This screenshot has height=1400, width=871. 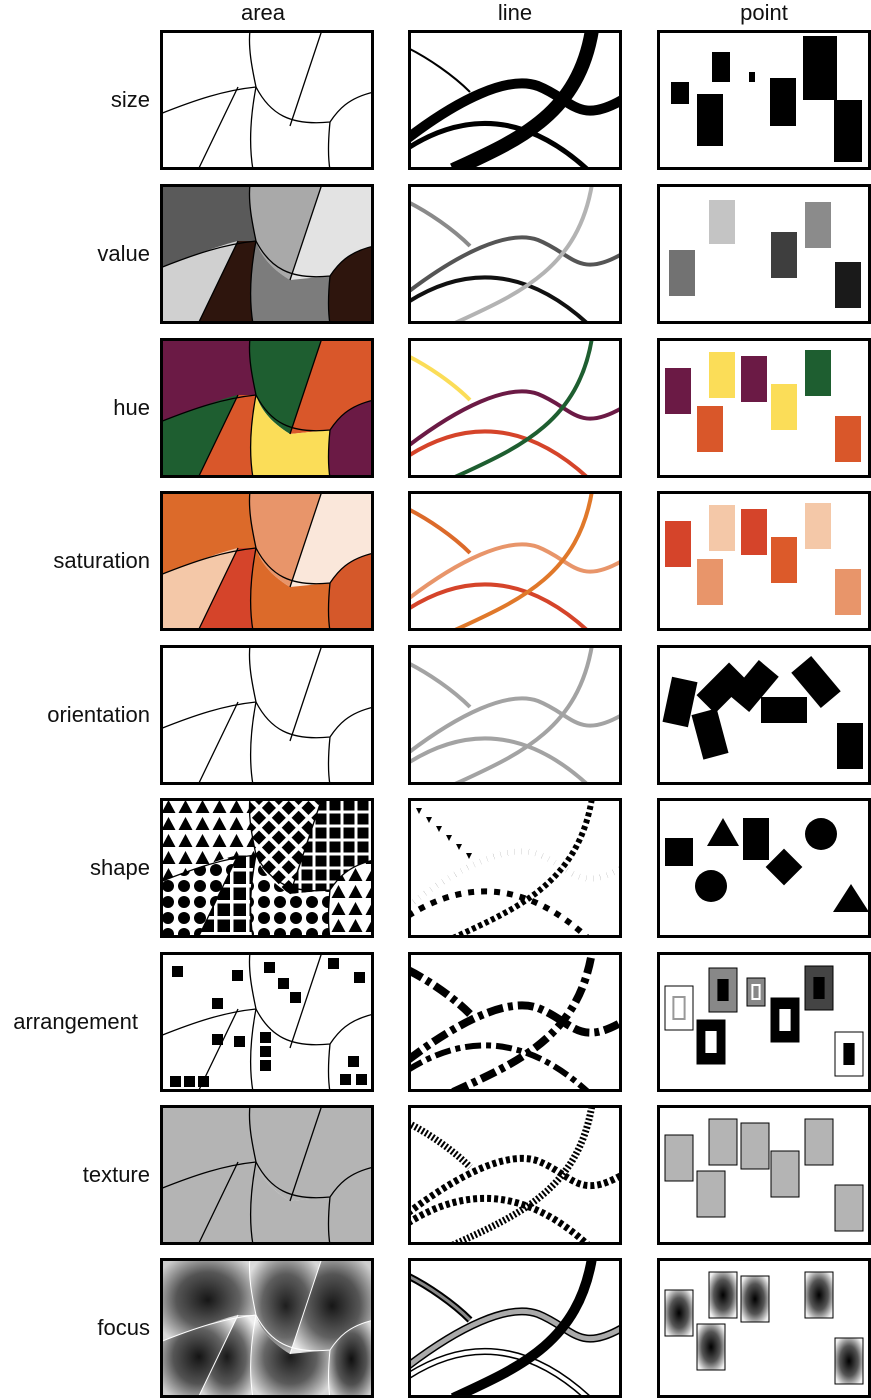 I want to click on cell-point-texture, so click(x=764, y=1175).